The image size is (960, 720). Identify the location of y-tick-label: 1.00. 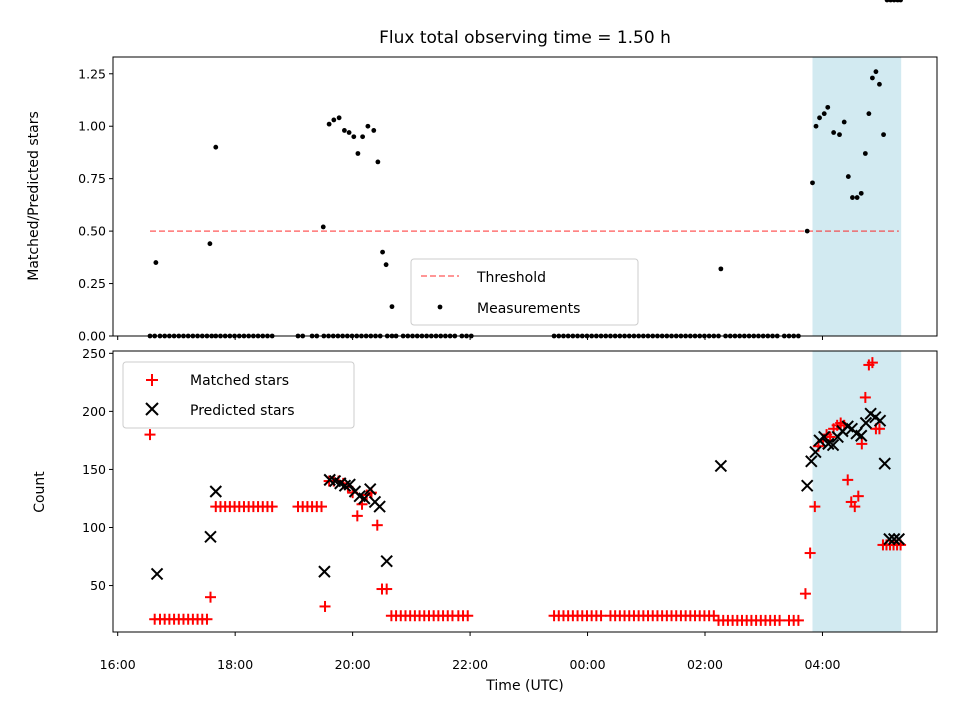
(92, 126).